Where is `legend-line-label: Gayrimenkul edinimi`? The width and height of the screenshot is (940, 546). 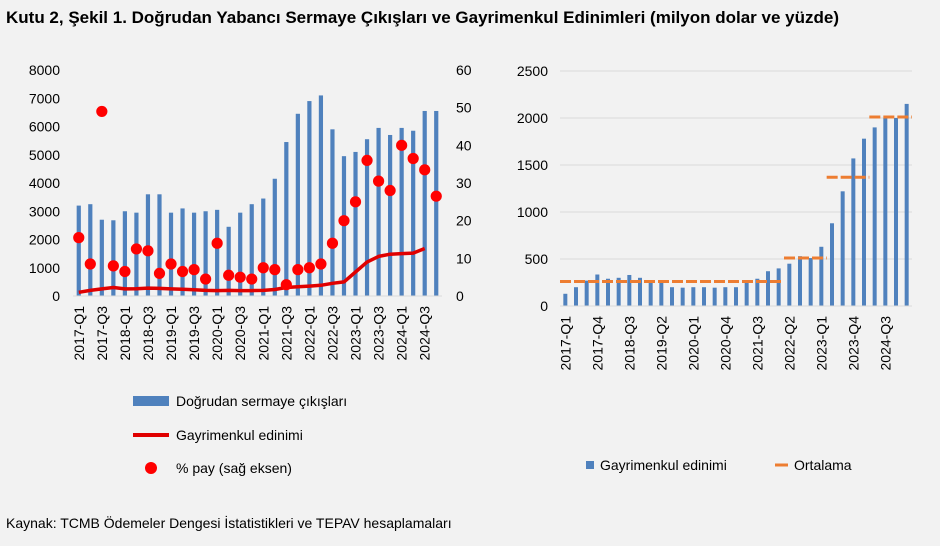 legend-line-label: Gayrimenkul edinimi is located at coordinates (239, 435).